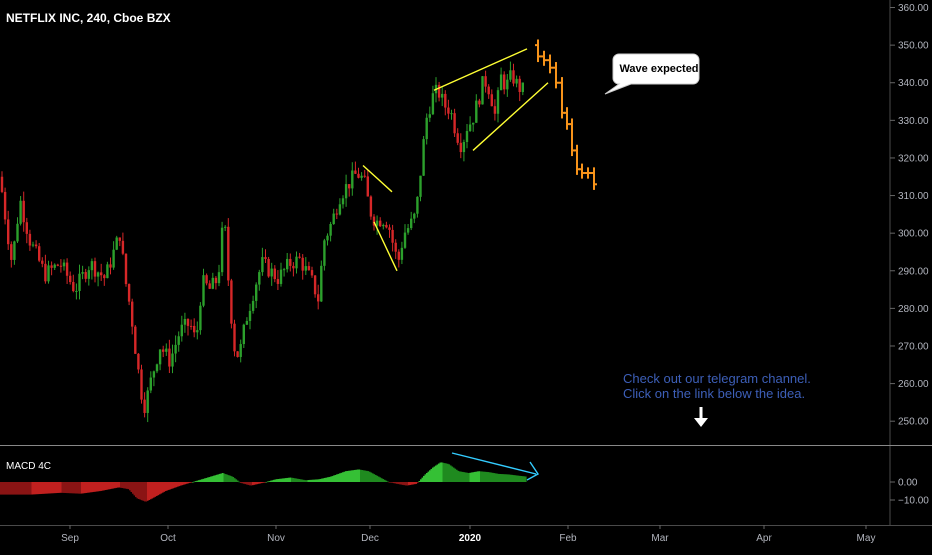 The image size is (932, 555). I want to click on price-tick-label: 320.00, so click(913, 158).